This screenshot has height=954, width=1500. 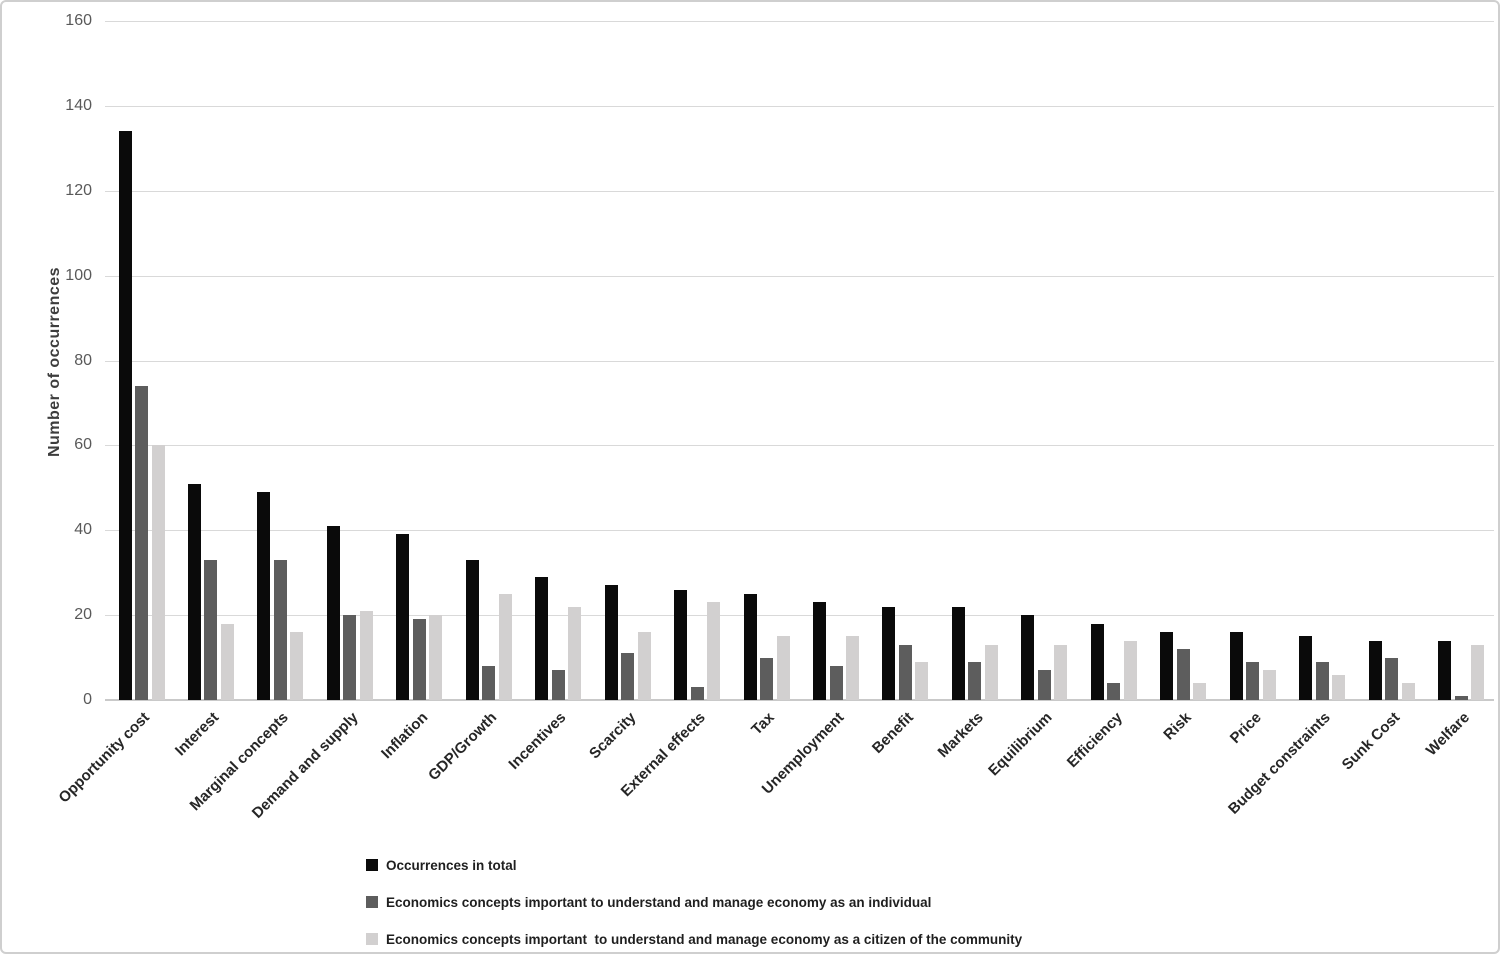 I want to click on bar-series2-unemployment, so click(x=836, y=683).